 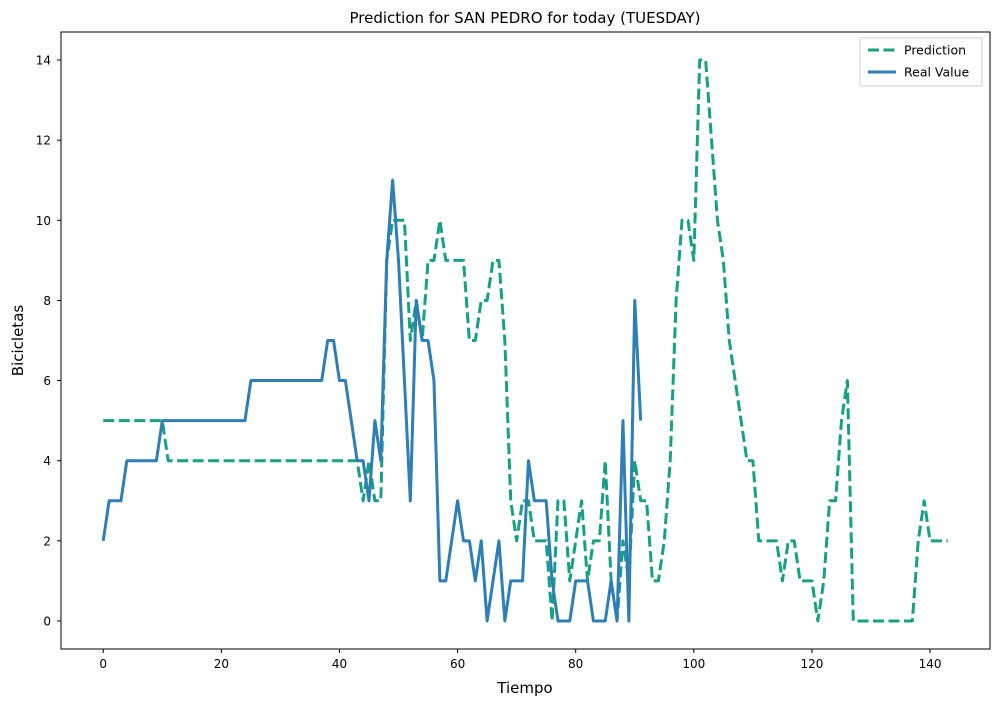 What do you see at coordinates (921, 62) in the screenshot?
I see `legend: Prediction Real Value` at bounding box center [921, 62].